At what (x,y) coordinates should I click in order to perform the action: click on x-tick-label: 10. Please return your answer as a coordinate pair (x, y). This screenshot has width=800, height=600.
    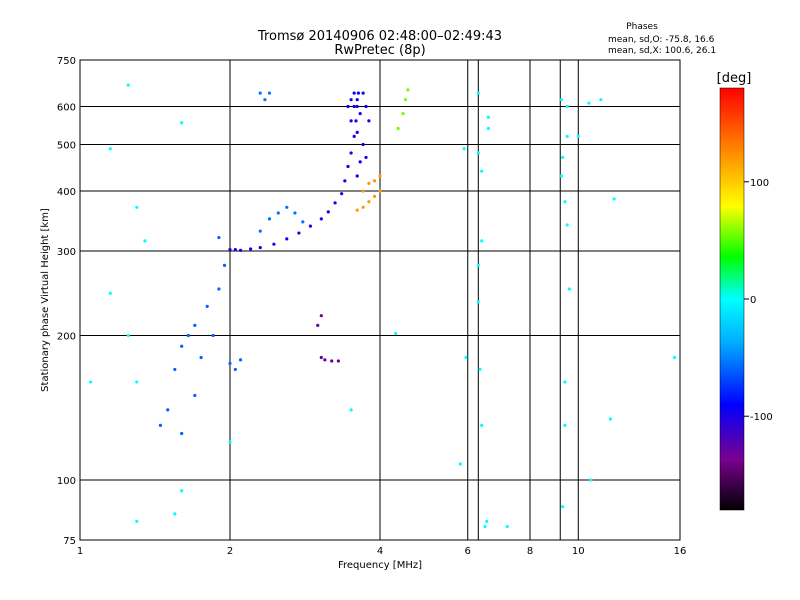
    Looking at the image, I should click on (578, 551).